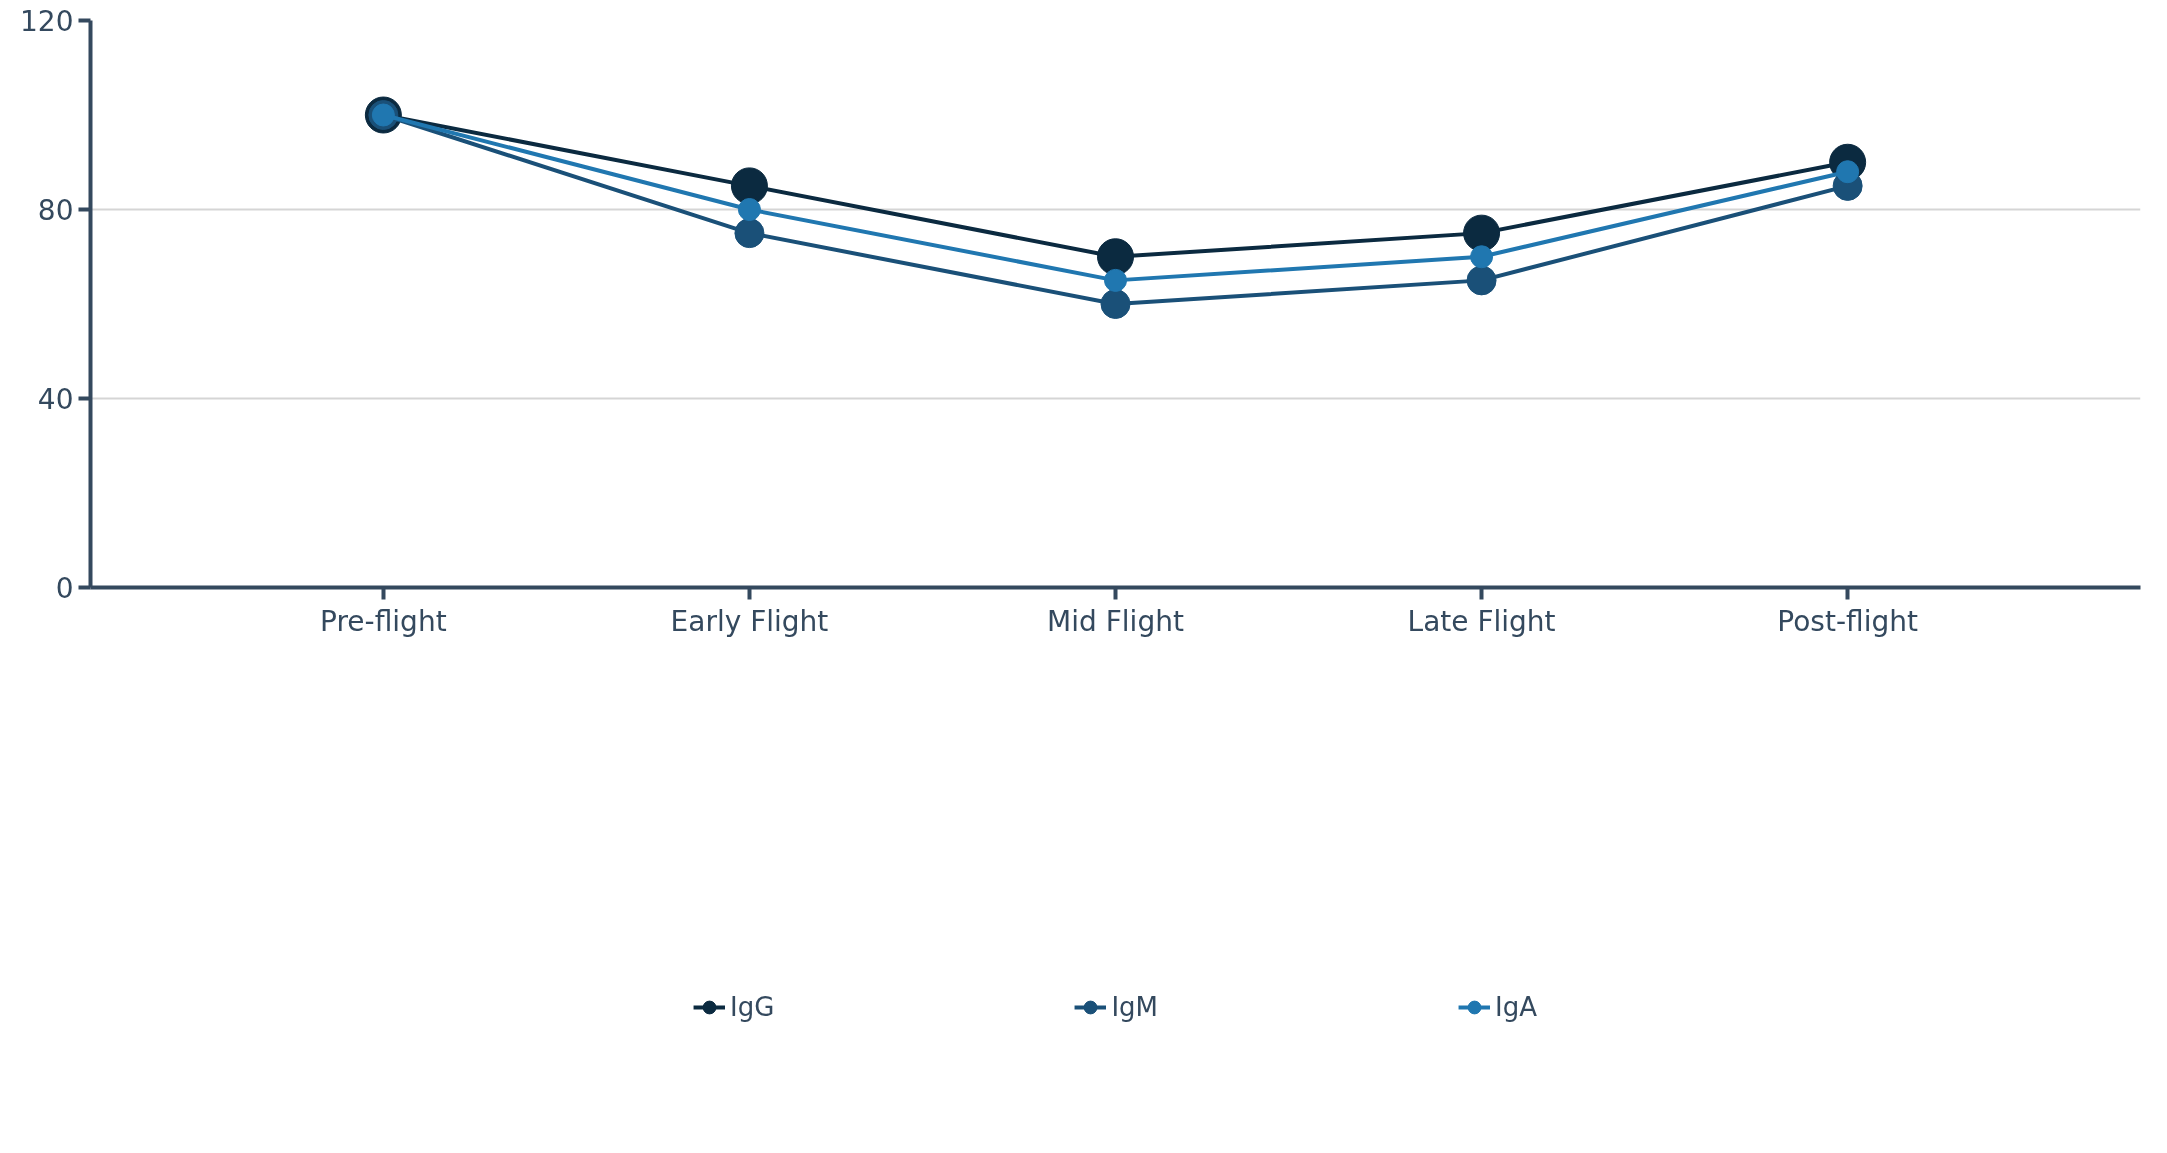 Image resolution: width=2167 pixels, height=1153 pixels. Describe the element at coordinates (1134, 1007) in the screenshot. I see `legend-label: IgM` at that location.